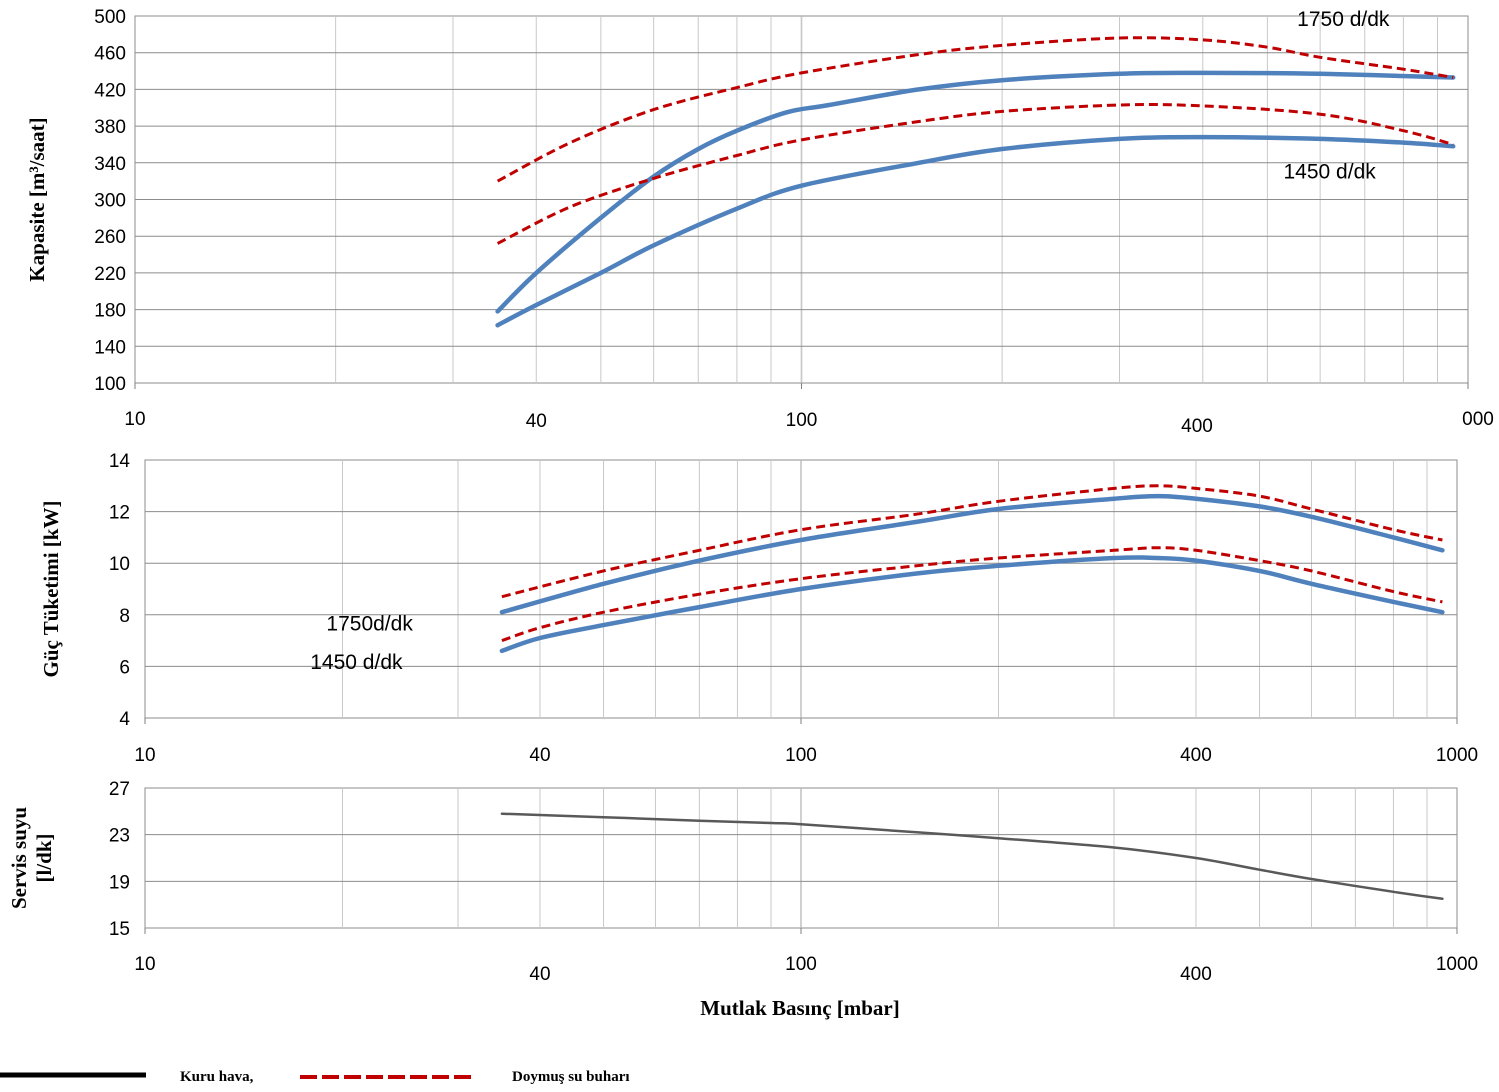  I want to click on service-water-ytick-label: 23, so click(119, 836).